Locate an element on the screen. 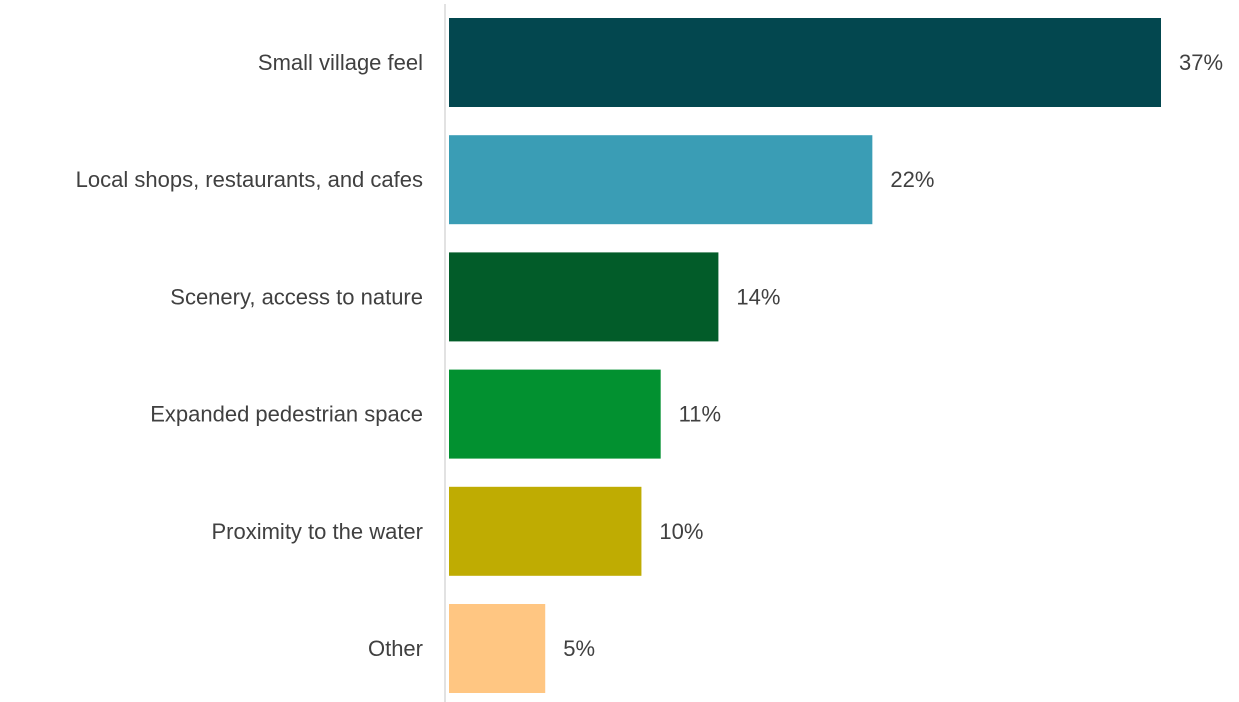 This screenshot has width=1239, height=702. data-label: 22% is located at coordinates (912, 179).